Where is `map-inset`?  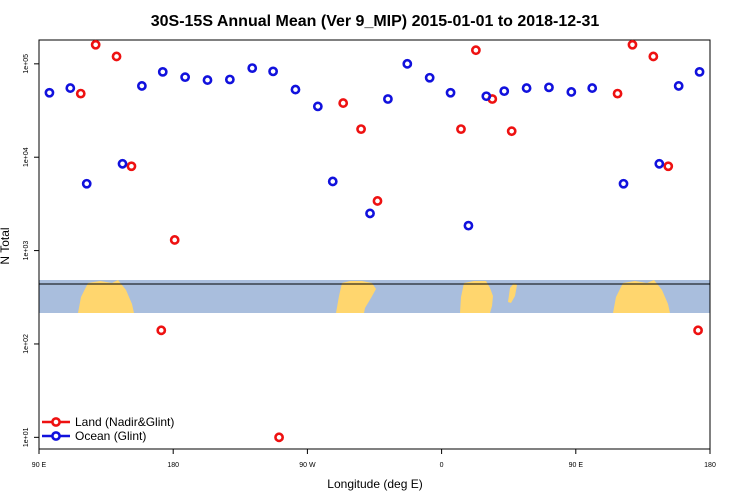 map-inset is located at coordinates (374, 296).